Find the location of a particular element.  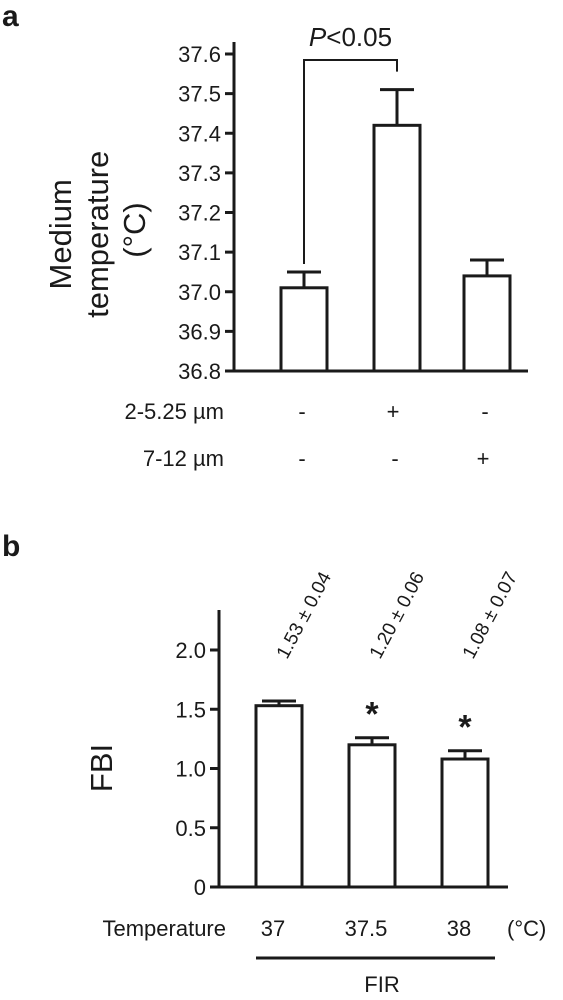

x-category-label: 37 is located at coordinates (273, 928).